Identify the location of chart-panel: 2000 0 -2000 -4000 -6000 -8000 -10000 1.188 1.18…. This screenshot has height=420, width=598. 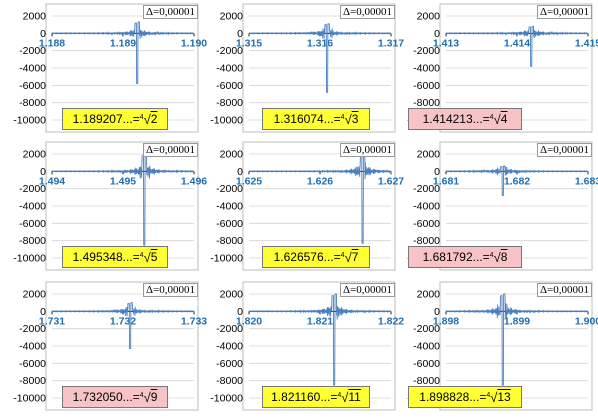
(105, 70).